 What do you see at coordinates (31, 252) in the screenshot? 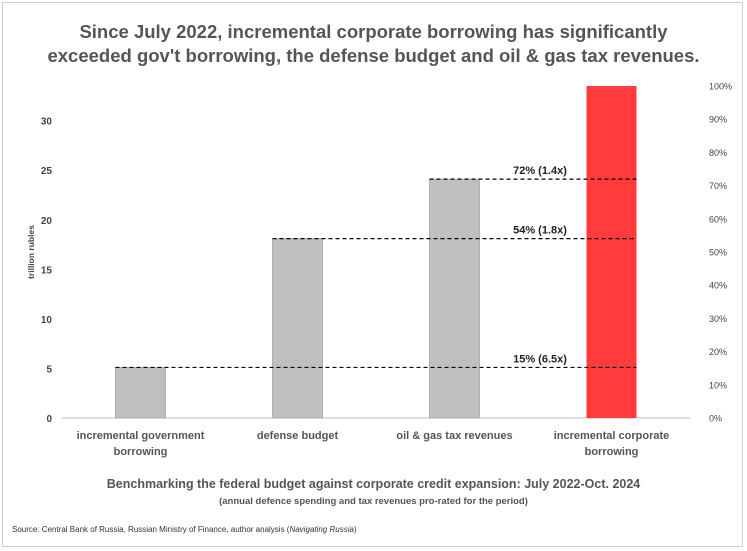
I see `y-axis-label: trillion rubles` at bounding box center [31, 252].